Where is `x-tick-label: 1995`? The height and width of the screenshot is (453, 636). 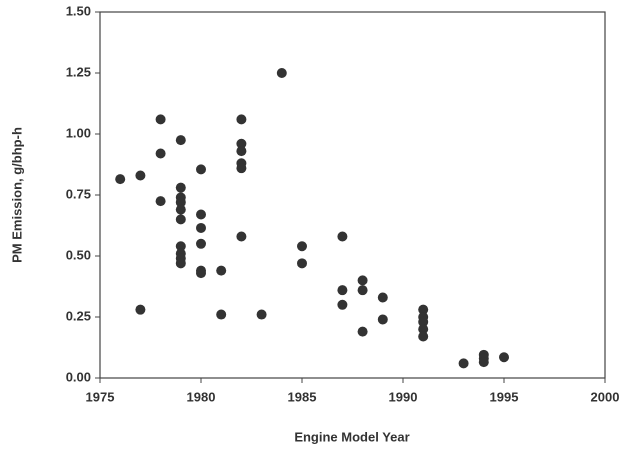 x-tick-label: 1995 is located at coordinates (504, 396).